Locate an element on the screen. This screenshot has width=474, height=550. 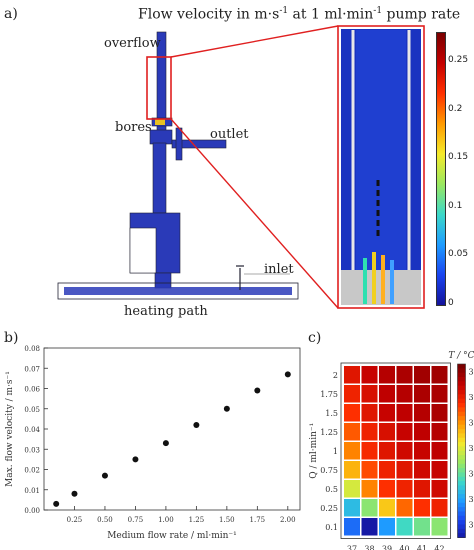
y-tick-label: 0.01 is located at coordinates (32, 491).